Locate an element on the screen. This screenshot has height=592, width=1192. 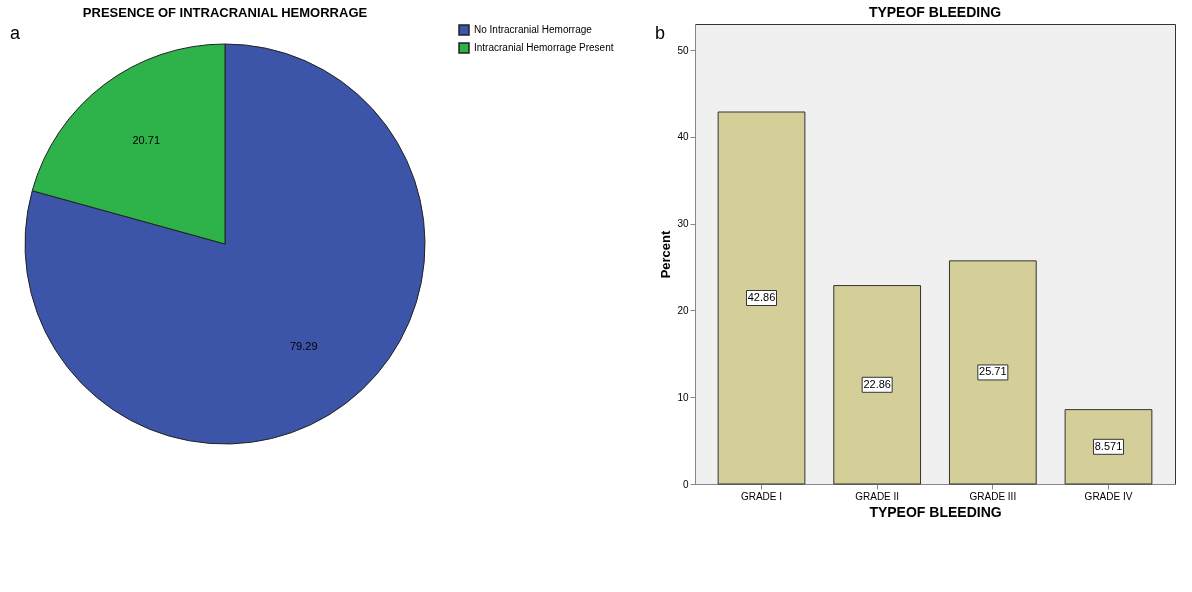
y-tick-label: 30 is located at coordinates (683, 224).